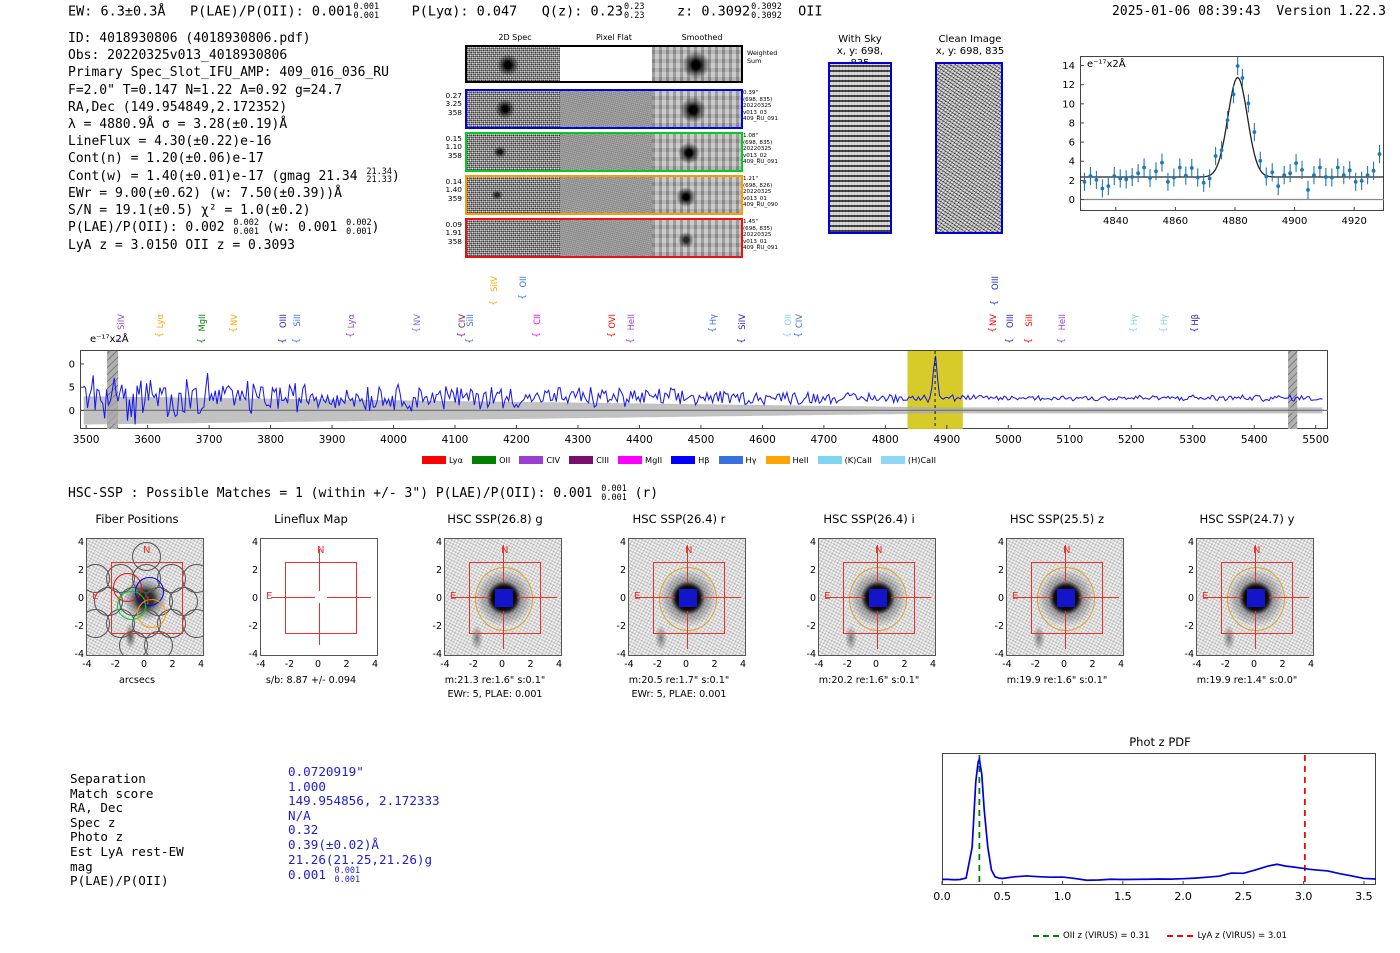 Image resolution: width=1400 pixels, height=953 pixels. Describe the element at coordinates (1131, 440) in the screenshot. I see `svg-text: 5200` at that location.